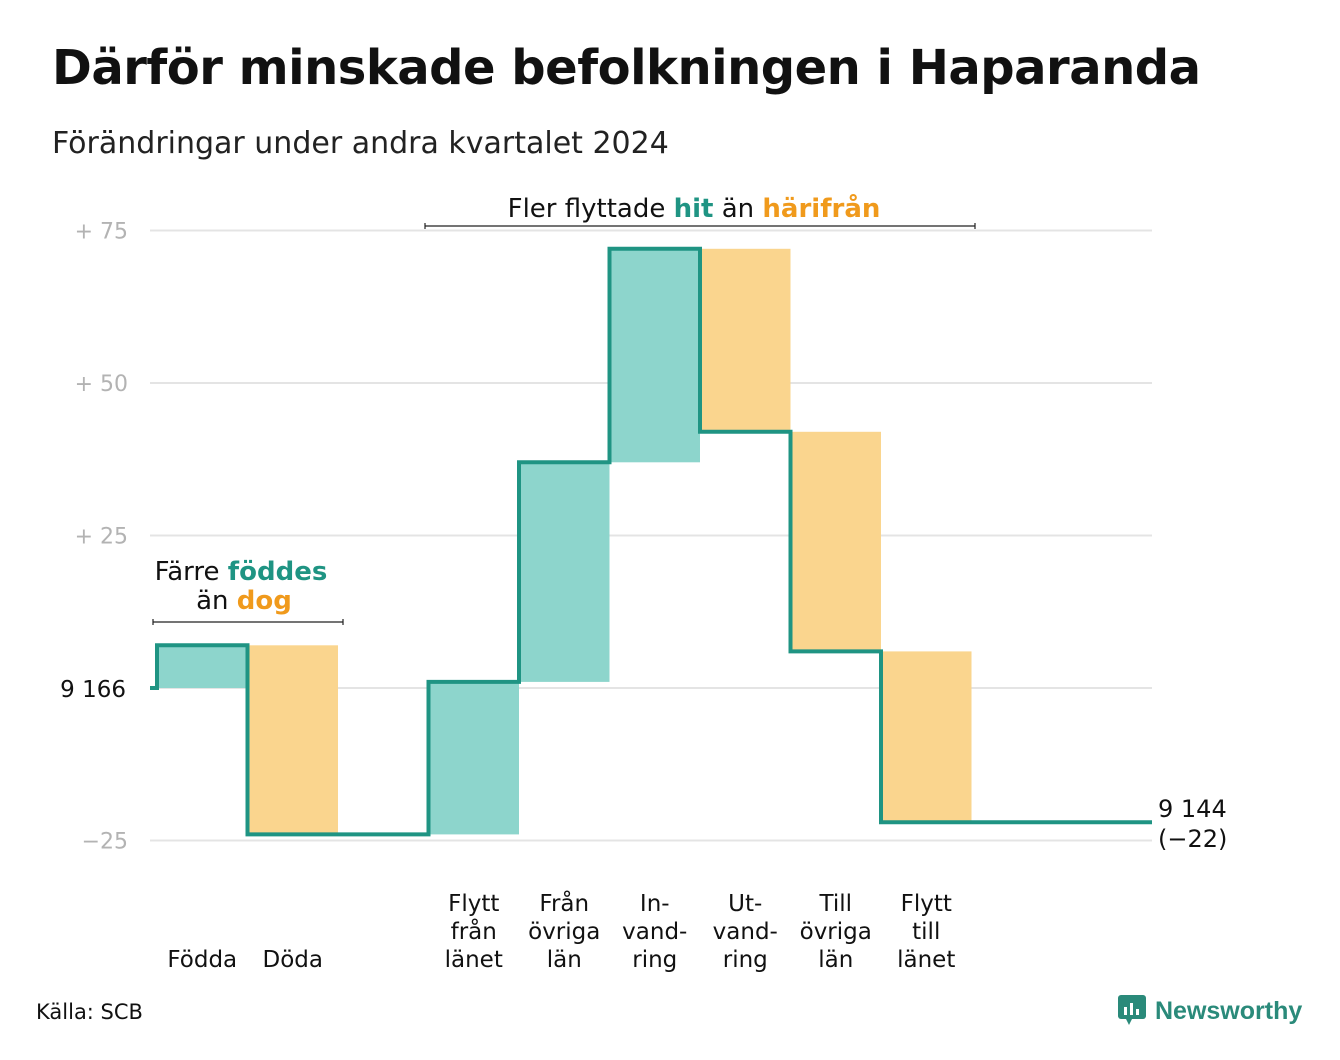 The image size is (1340, 1060). What do you see at coordinates (1229, 1010) in the screenshot?
I see `brand-name: Newsworthy` at bounding box center [1229, 1010].